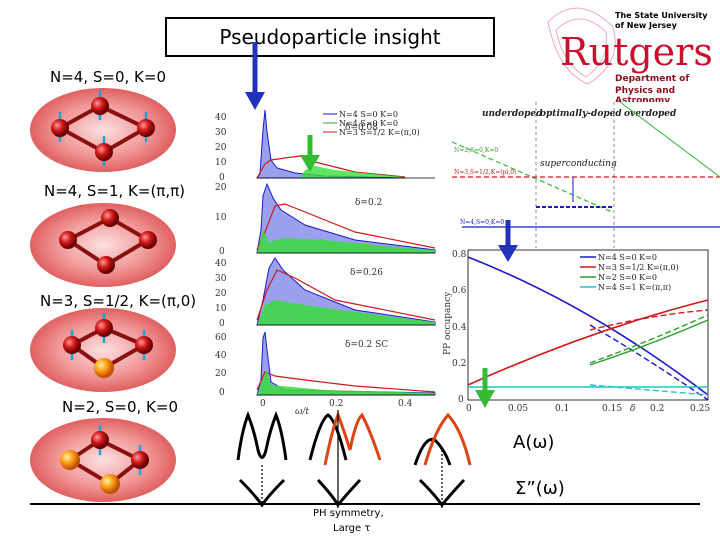 The height and width of the screenshot is (540, 720). Describe the element at coordinates (221, 338) in the screenshot. I see `svg-text: 60` at that location.